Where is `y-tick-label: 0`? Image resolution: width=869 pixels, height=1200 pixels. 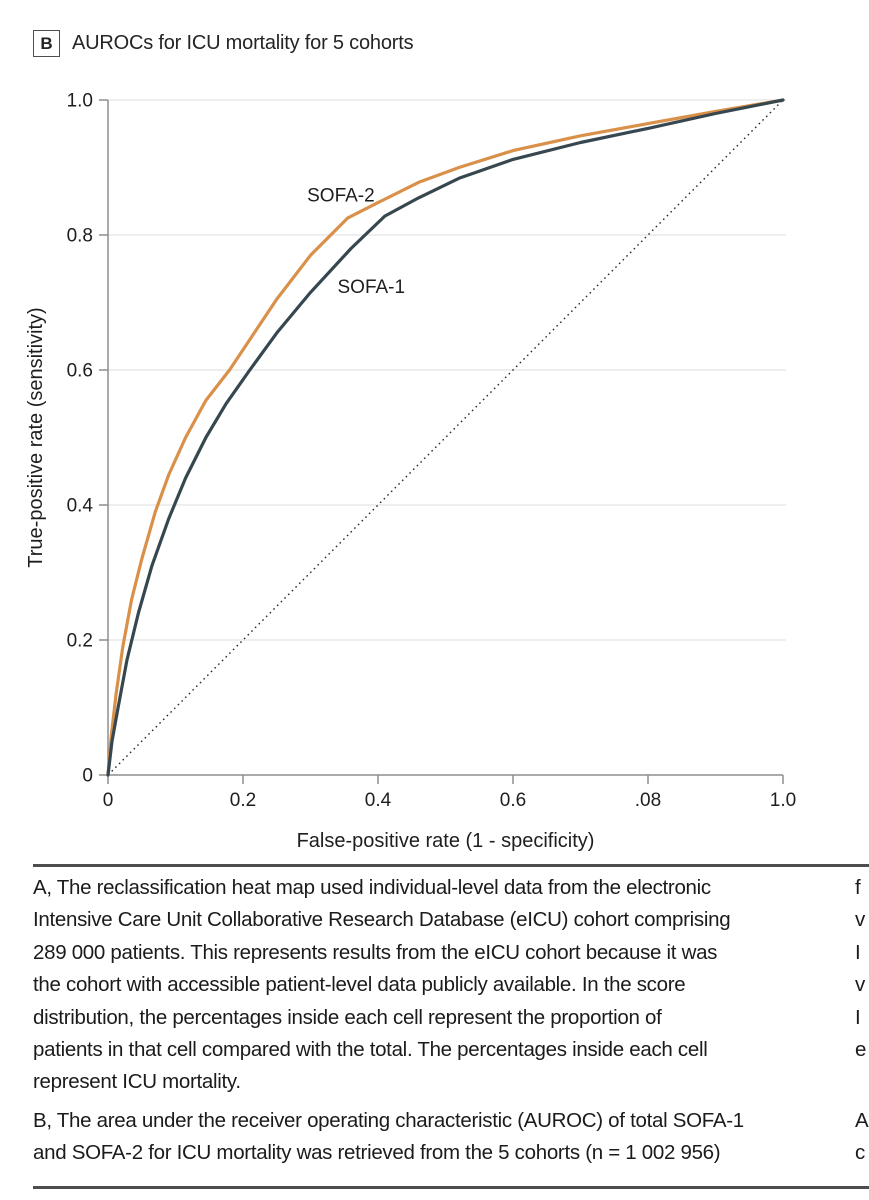
y-tick-label: 0 is located at coordinates (87, 776).